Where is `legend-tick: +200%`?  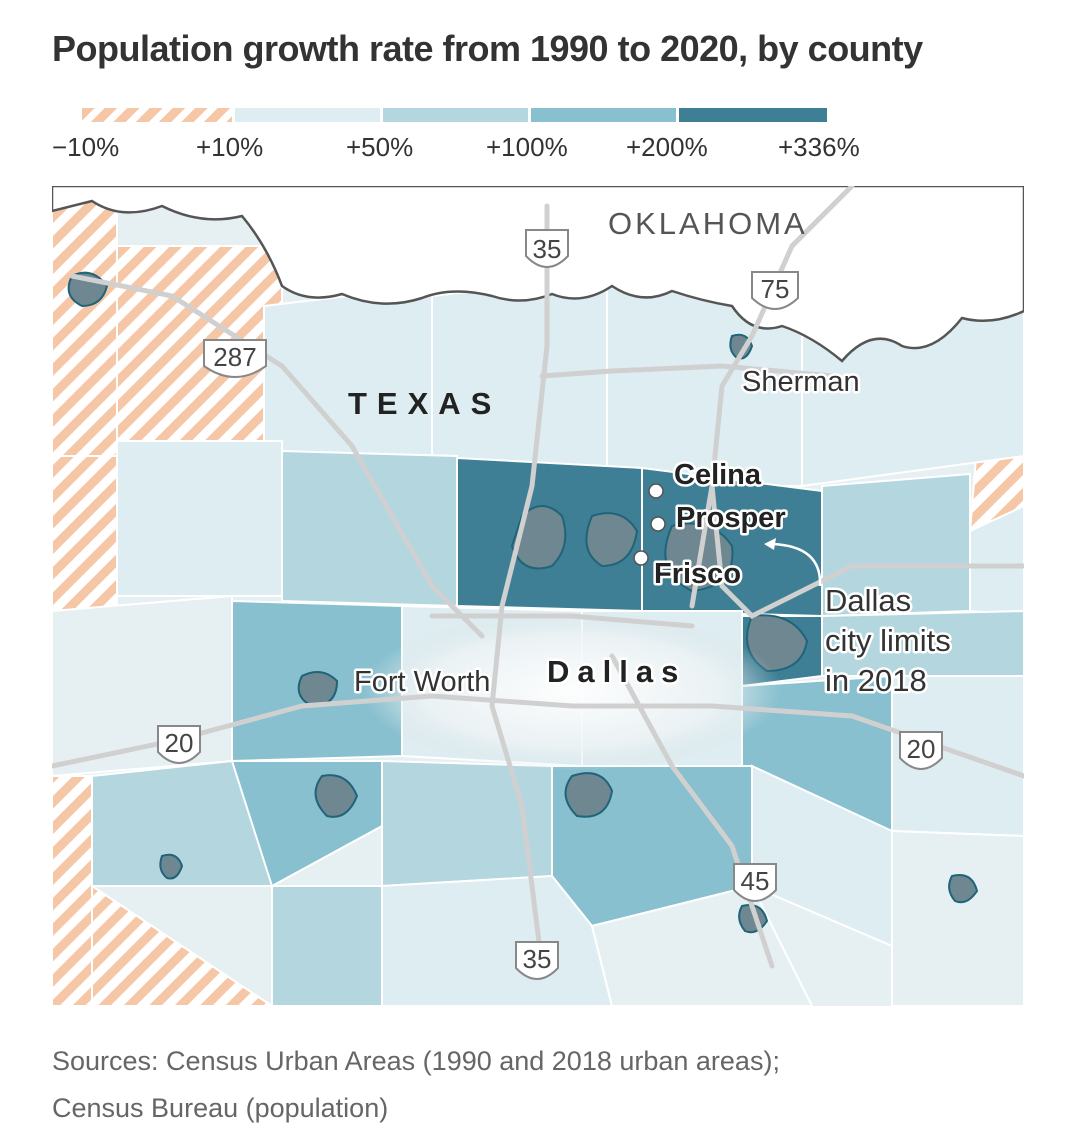
legend-tick: +200% is located at coordinates (667, 147).